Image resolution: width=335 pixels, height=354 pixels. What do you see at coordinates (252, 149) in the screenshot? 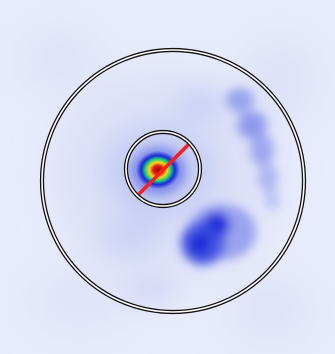
I see `arc-emission` at bounding box center [252, 149].